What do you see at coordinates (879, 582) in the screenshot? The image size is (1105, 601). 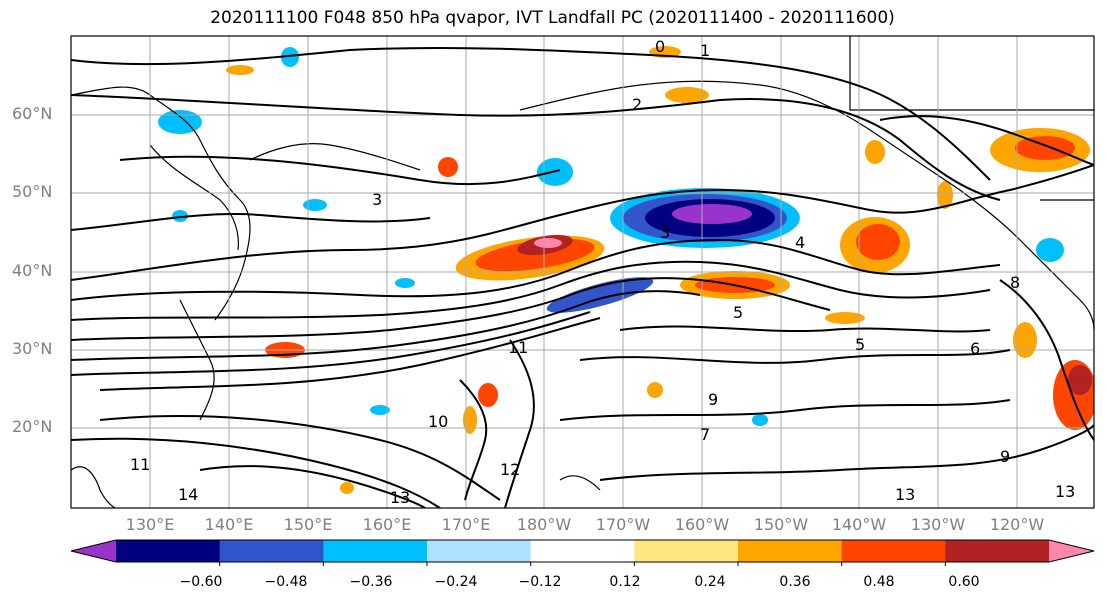 I see `colorbar-tick-label: 0.48` at bounding box center [879, 582].